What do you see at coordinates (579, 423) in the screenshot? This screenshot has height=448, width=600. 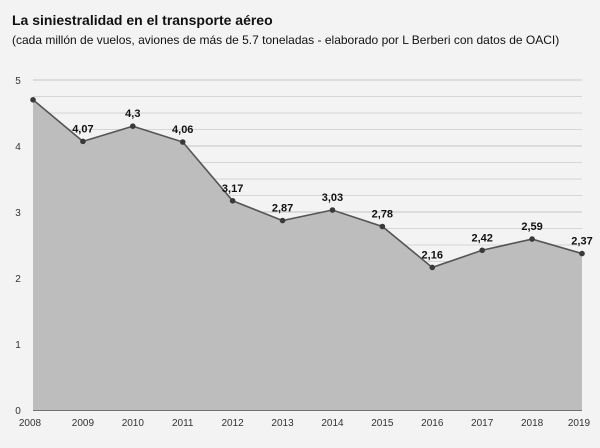 I see `x-tick-label: 2019` at bounding box center [579, 423].